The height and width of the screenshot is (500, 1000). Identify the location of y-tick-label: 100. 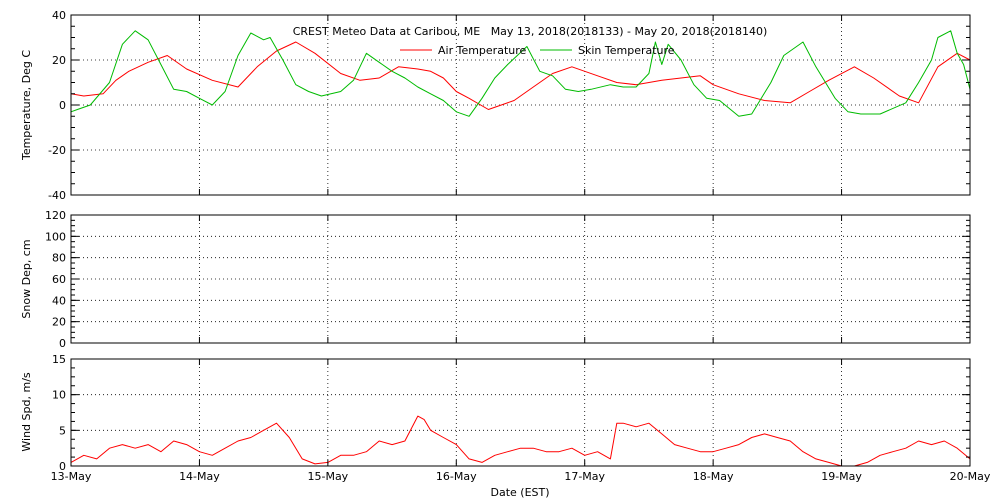
(55, 236).